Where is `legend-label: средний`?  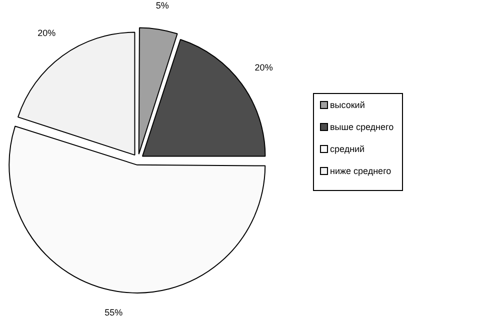 legend-label: средний is located at coordinates (347, 149).